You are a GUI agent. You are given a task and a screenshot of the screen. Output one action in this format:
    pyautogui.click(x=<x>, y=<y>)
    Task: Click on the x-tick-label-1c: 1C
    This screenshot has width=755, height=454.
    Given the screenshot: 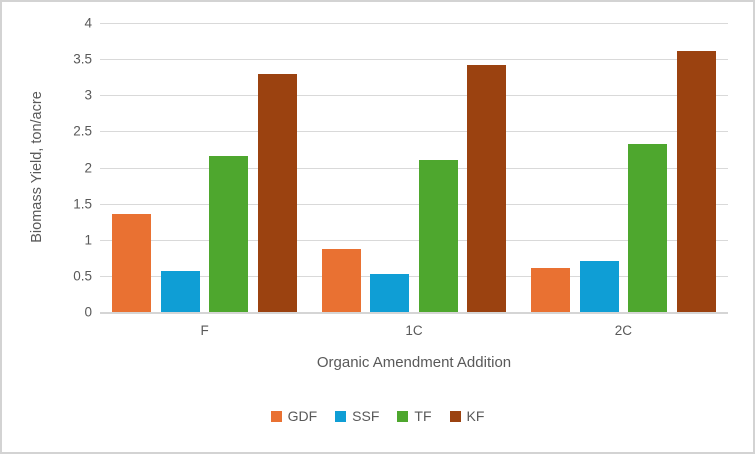 What is the action you would take?
    pyautogui.click(x=414, y=330)
    